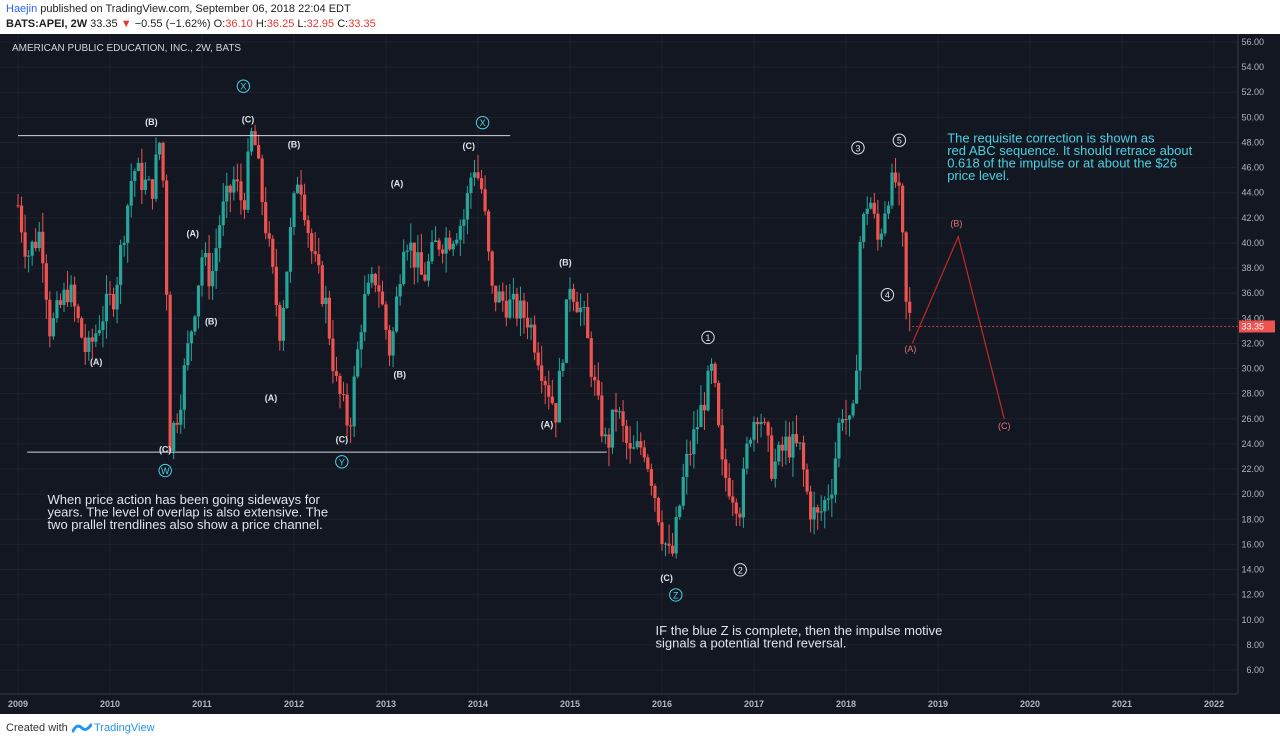 This screenshot has height=742, width=1280. Describe the element at coordinates (1252, 544) in the screenshot. I see `y-tick-label: 16.00` at that location.